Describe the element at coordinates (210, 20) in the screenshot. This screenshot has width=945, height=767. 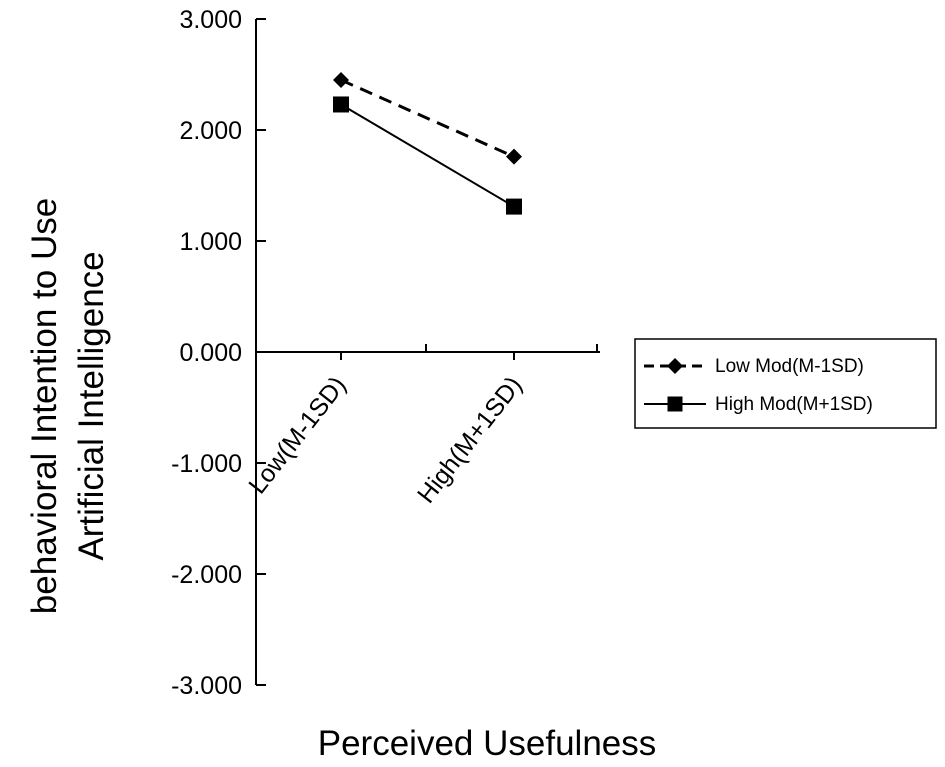
I see `y-tick-label: 3.000` at that location.